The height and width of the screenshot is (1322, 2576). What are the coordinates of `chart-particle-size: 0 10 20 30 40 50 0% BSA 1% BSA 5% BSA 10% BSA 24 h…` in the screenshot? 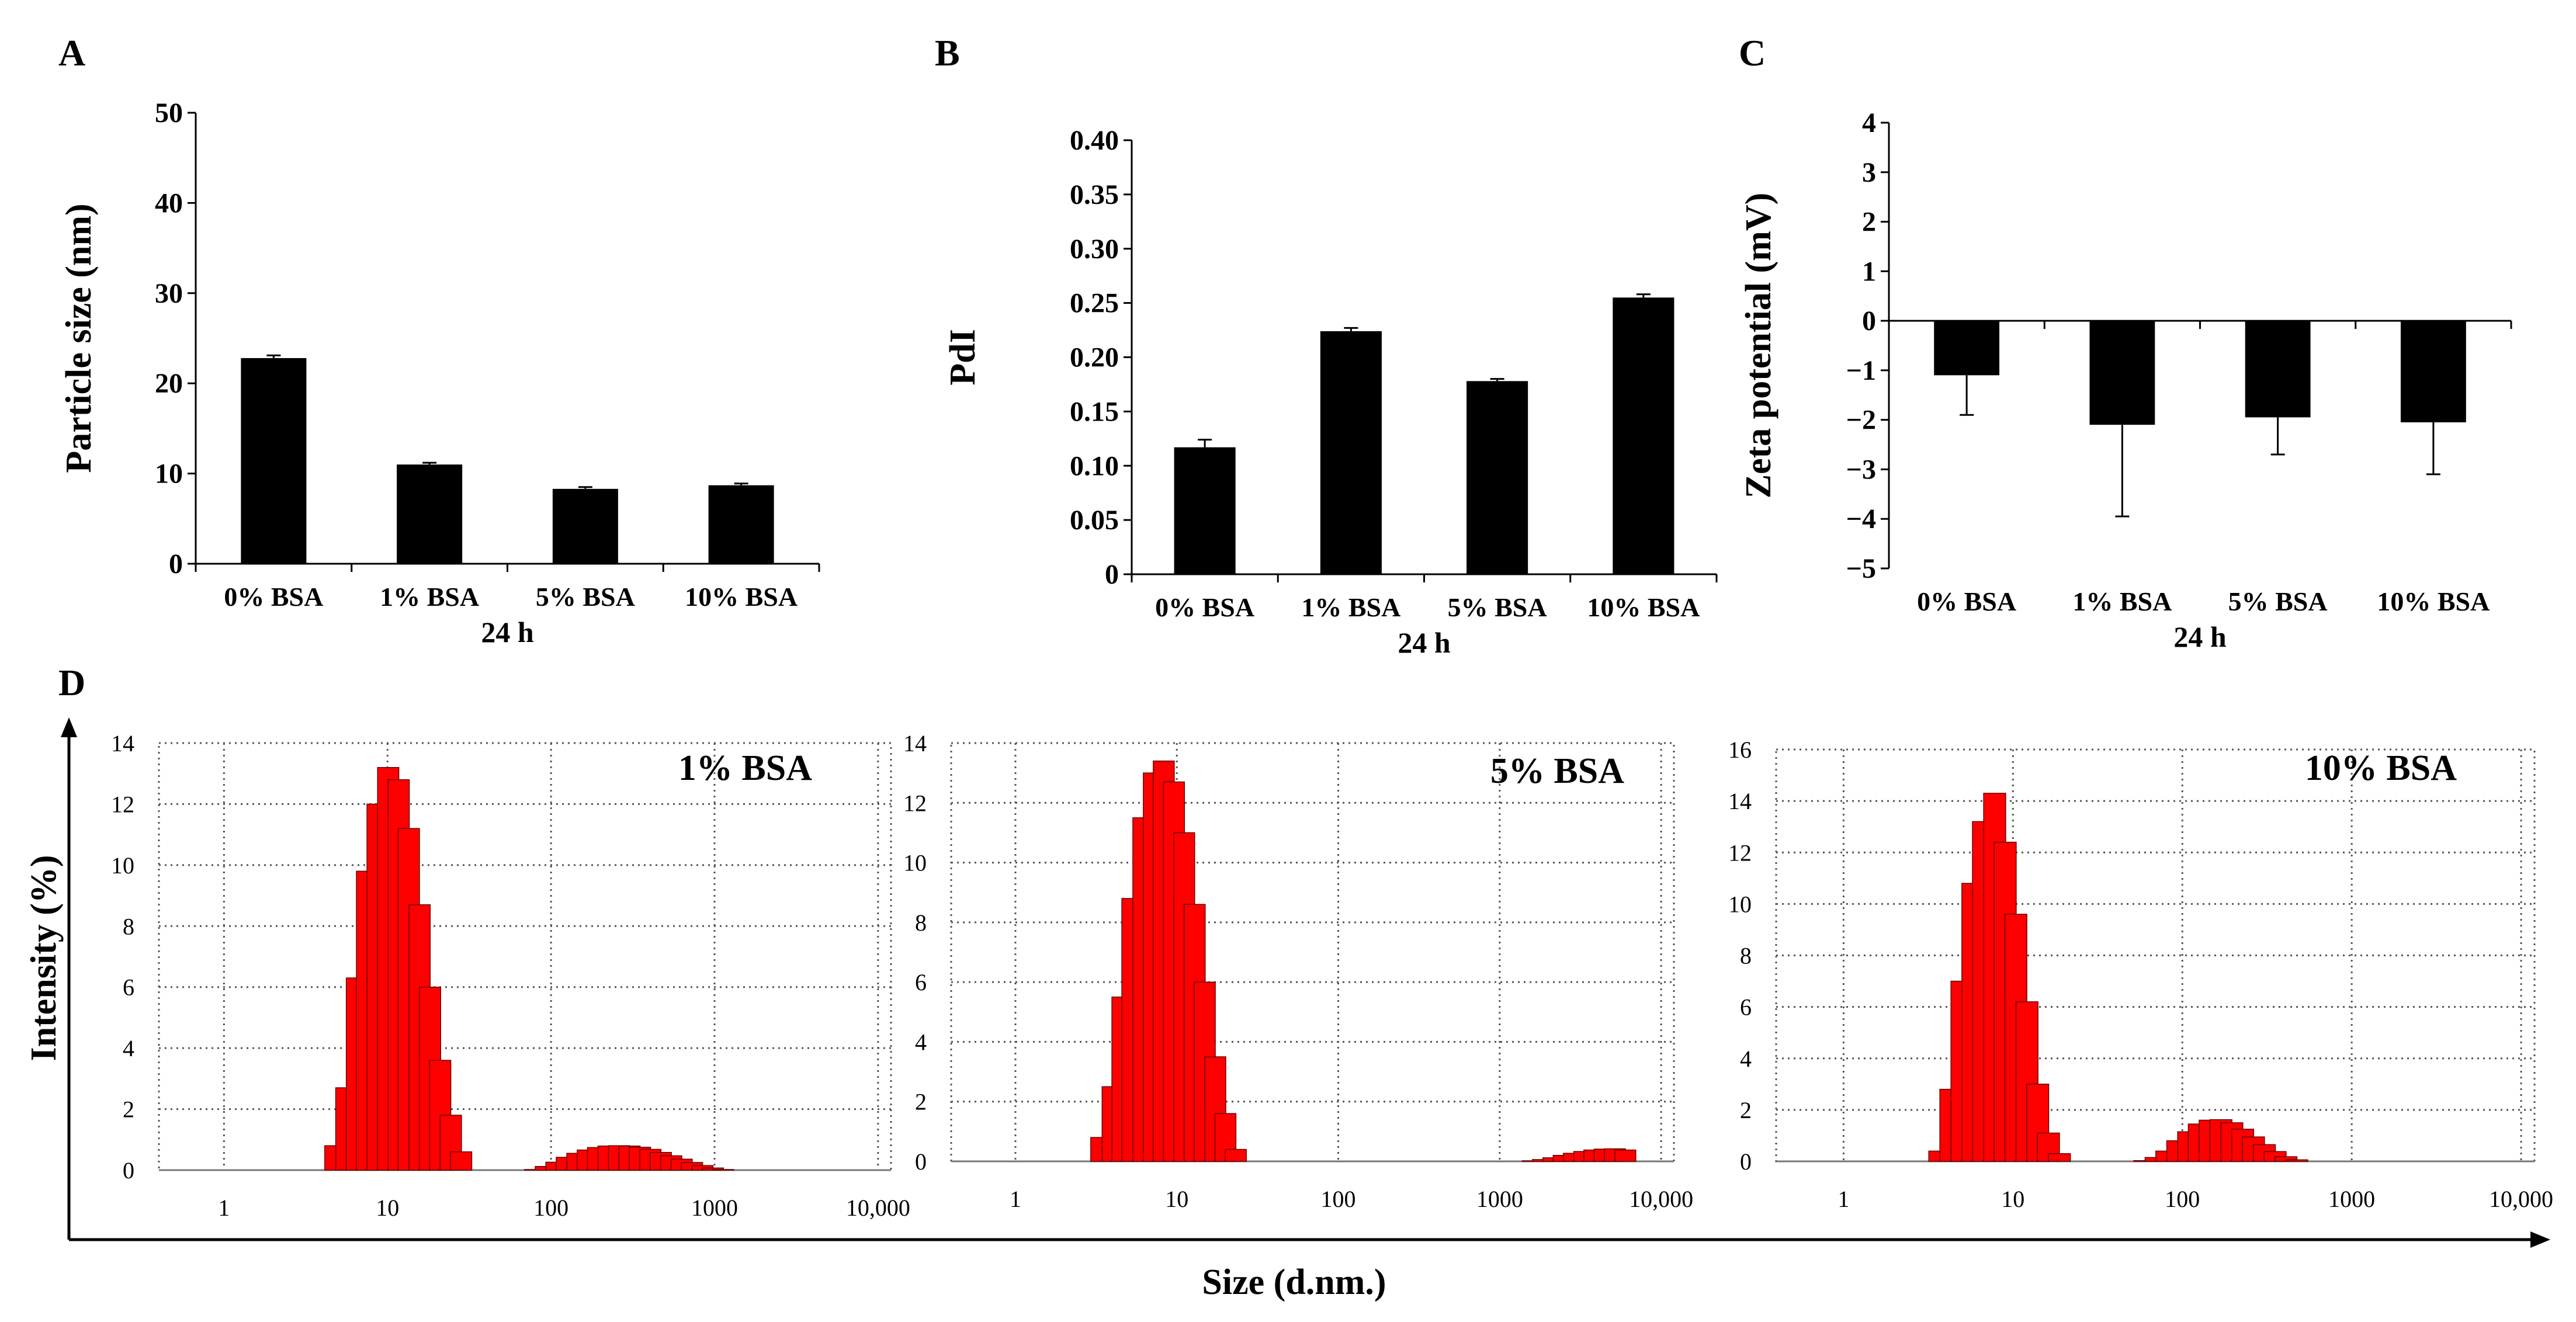 It's located at (439, 373).